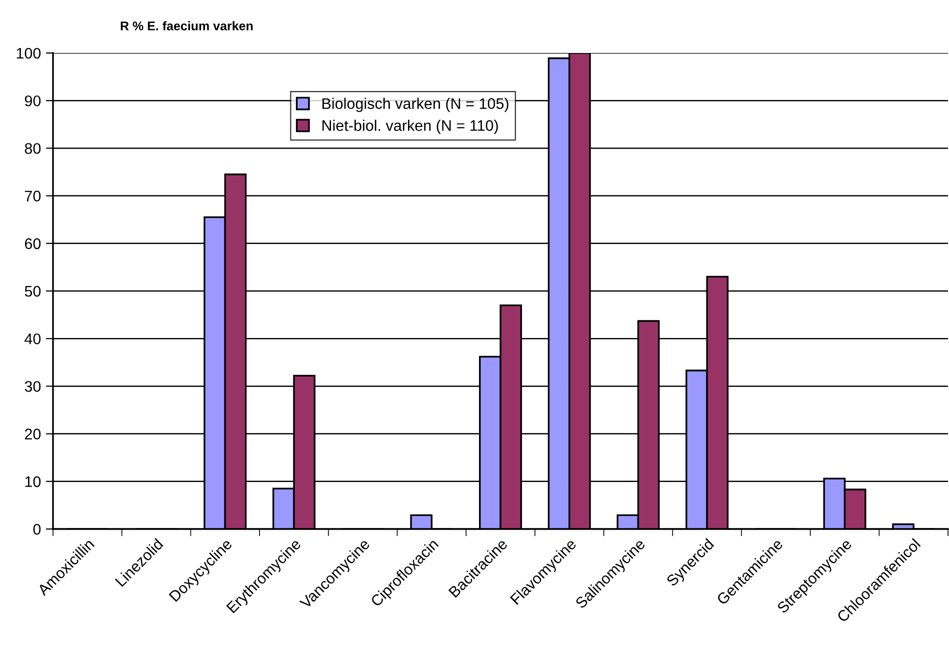 The height and width of the screenshot is (649, 949). What do you see at coordinates (32, 148) in the screenshot?
I see `y-tick-label: 80` at bounding box center [32, 148].